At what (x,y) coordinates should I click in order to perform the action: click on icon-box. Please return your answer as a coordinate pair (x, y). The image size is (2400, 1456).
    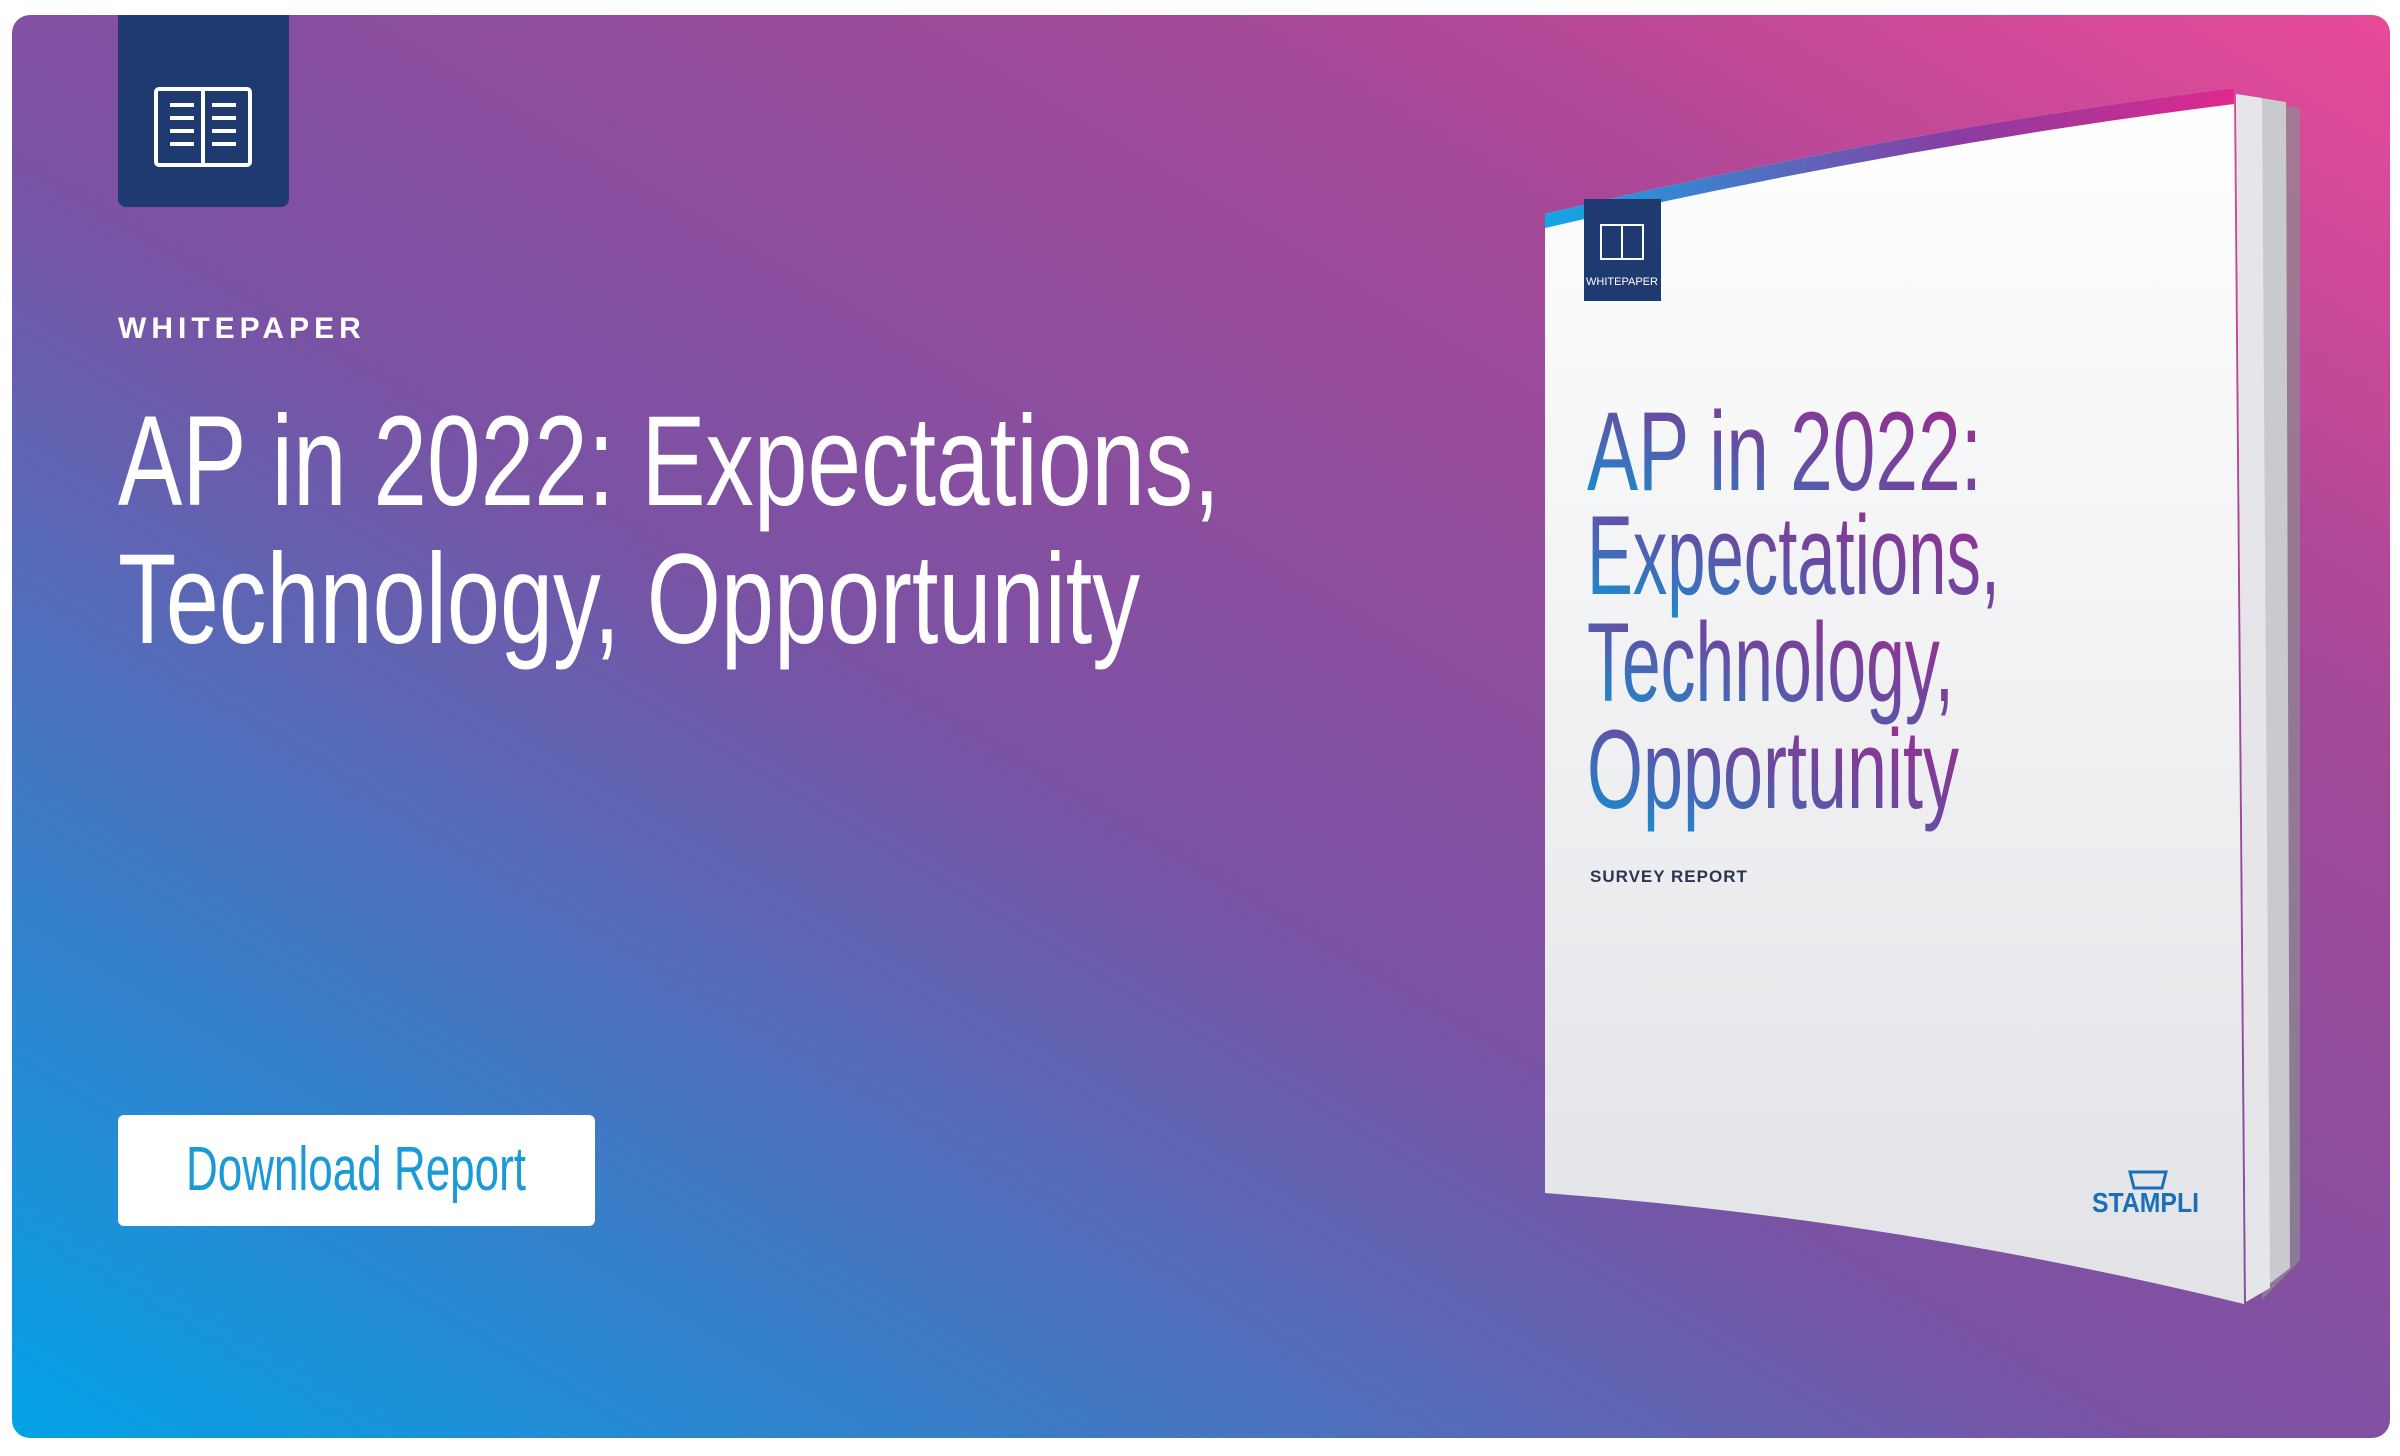
    Looking at the image, I should click on (203, 111).